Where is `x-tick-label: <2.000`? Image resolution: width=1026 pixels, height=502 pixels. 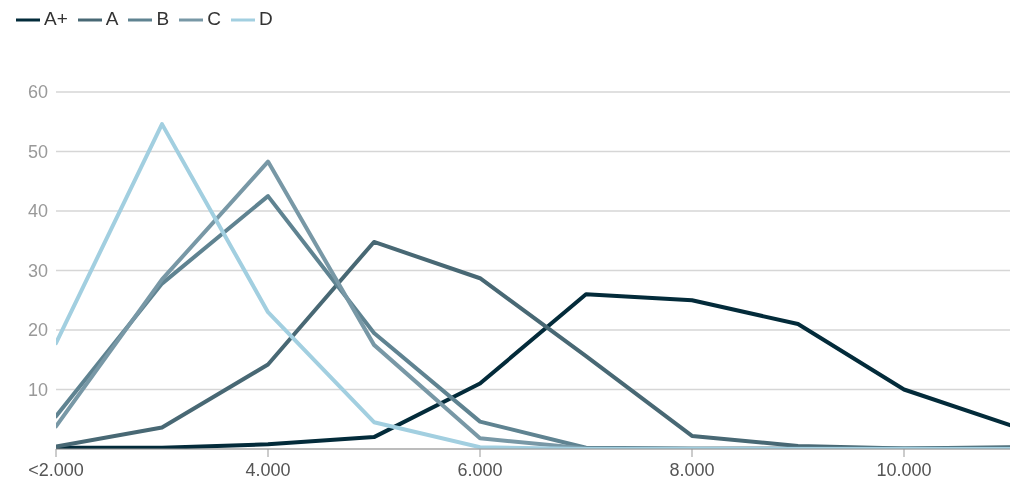
x-tick-label: <2.000 is located at coordinates (56, 469).